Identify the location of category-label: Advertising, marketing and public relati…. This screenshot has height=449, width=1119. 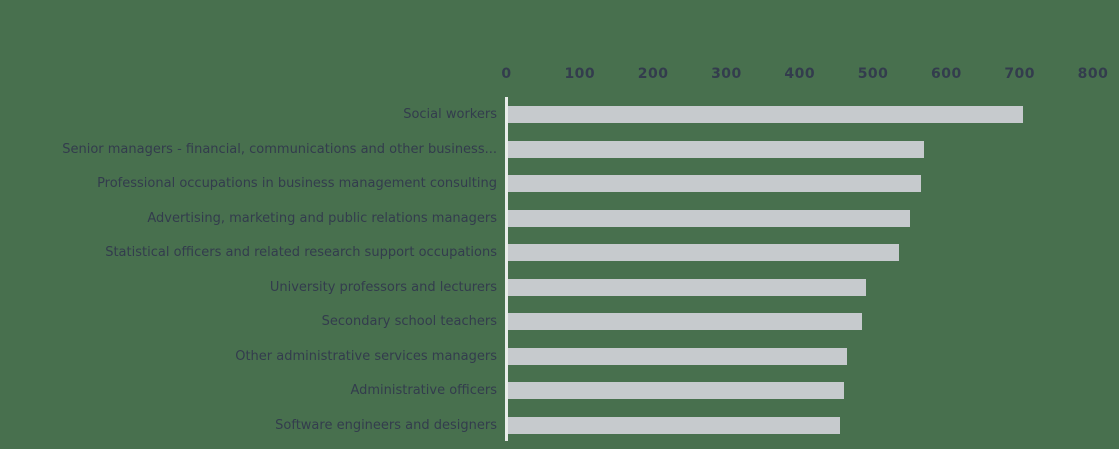
(322, 218).